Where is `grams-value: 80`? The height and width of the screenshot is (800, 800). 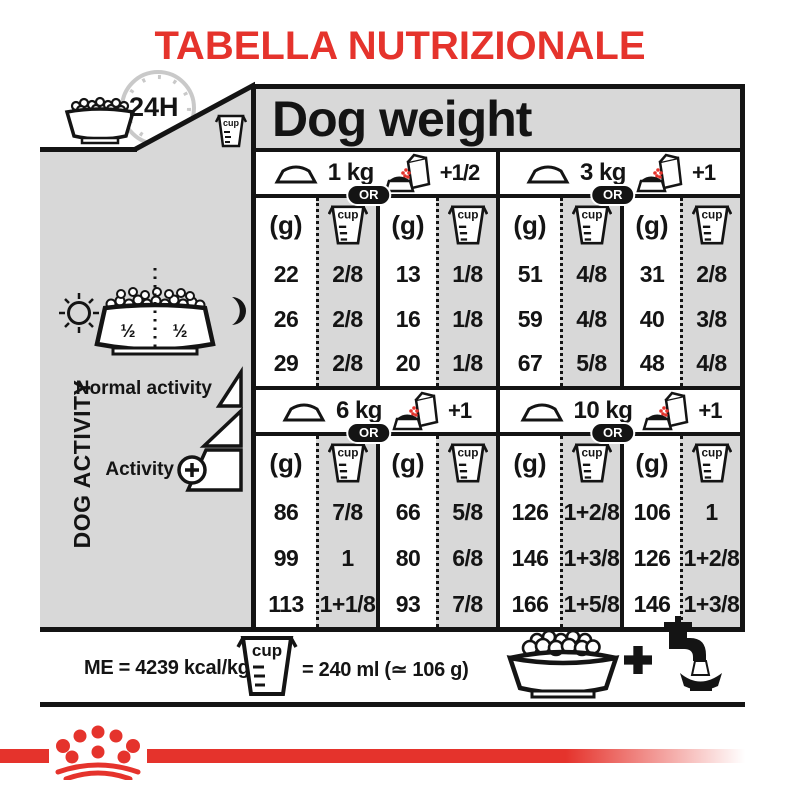 grams-value: 80 is located at coordinates (408, 558).